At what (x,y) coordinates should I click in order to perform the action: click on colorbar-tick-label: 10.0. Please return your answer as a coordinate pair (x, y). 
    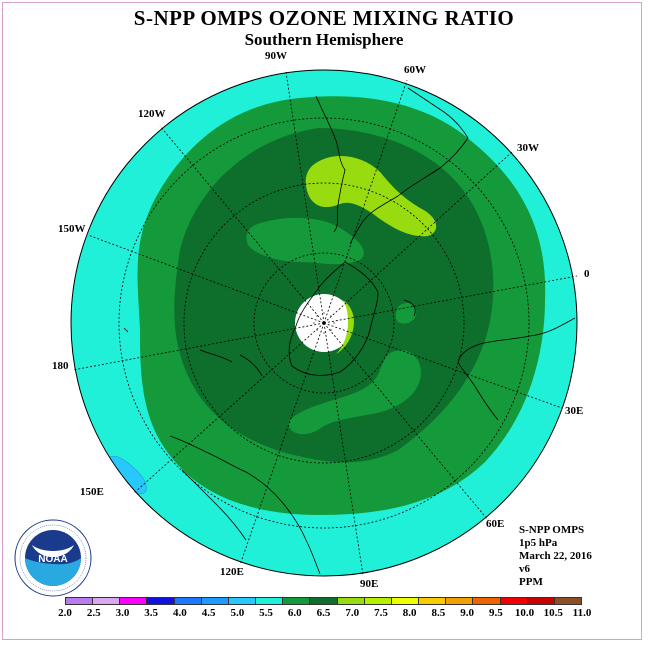
    Looking at the image, I should click on (524, 613).